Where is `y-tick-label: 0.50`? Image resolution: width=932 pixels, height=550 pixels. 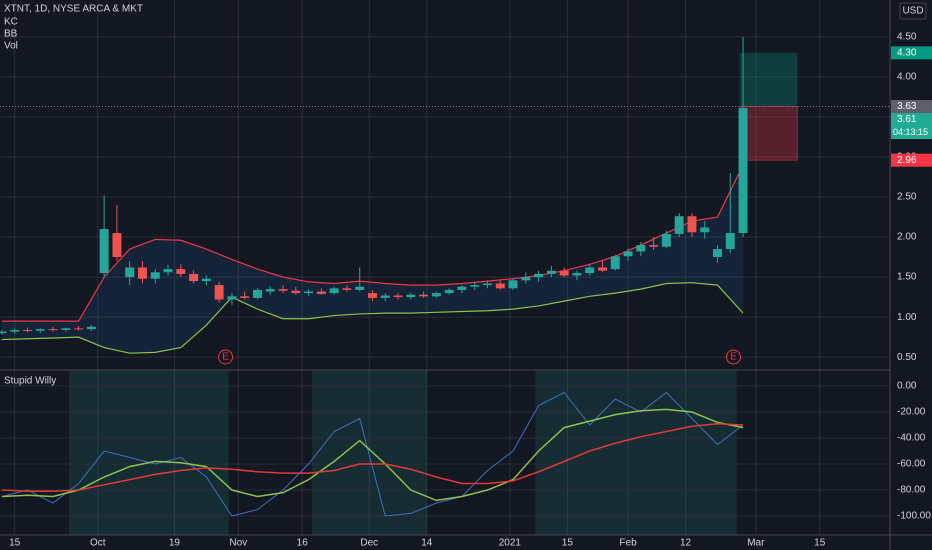 y-tick-label: 0.50 is located at coordinates (907, 357).